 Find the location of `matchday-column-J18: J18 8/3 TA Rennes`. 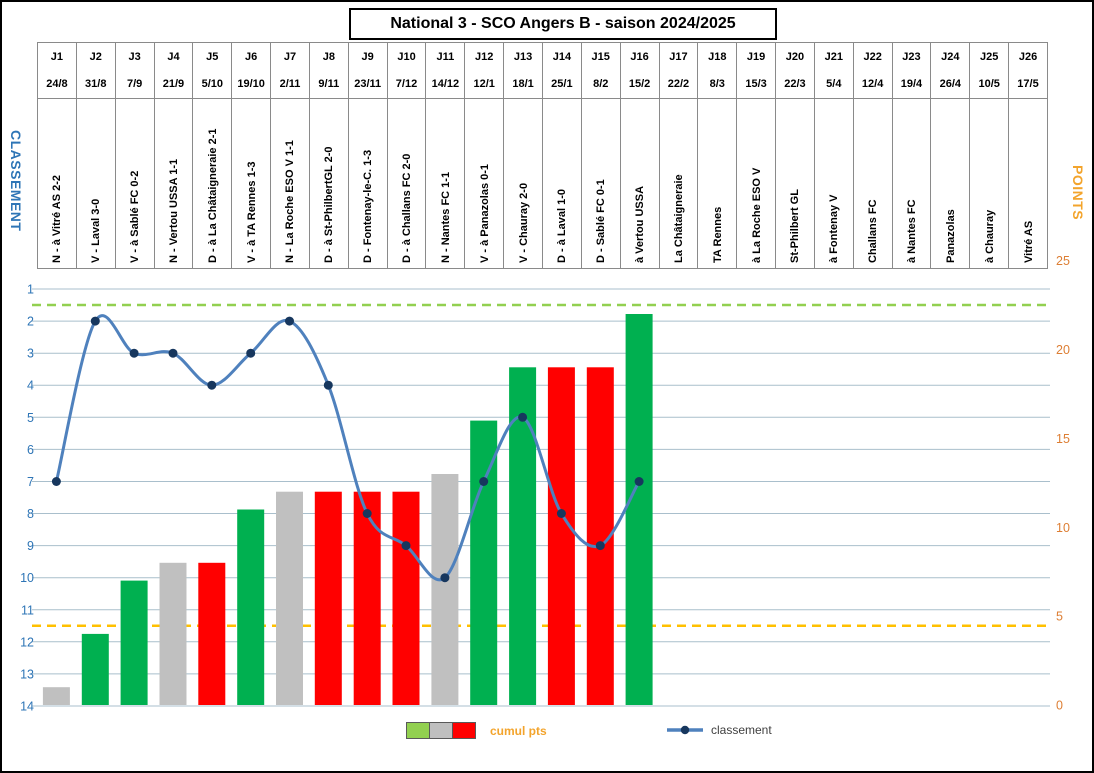

matchday-column-J18: J18 8/3 TA Rennes is located at coordinates (718, 155).